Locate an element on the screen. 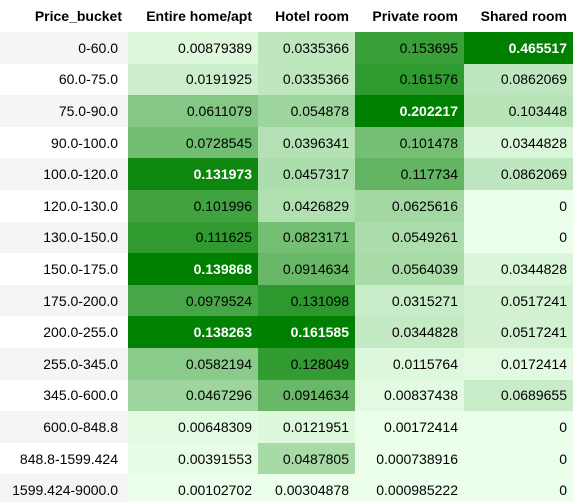  column-header: Hotel room is located at coordinates (312, 16).